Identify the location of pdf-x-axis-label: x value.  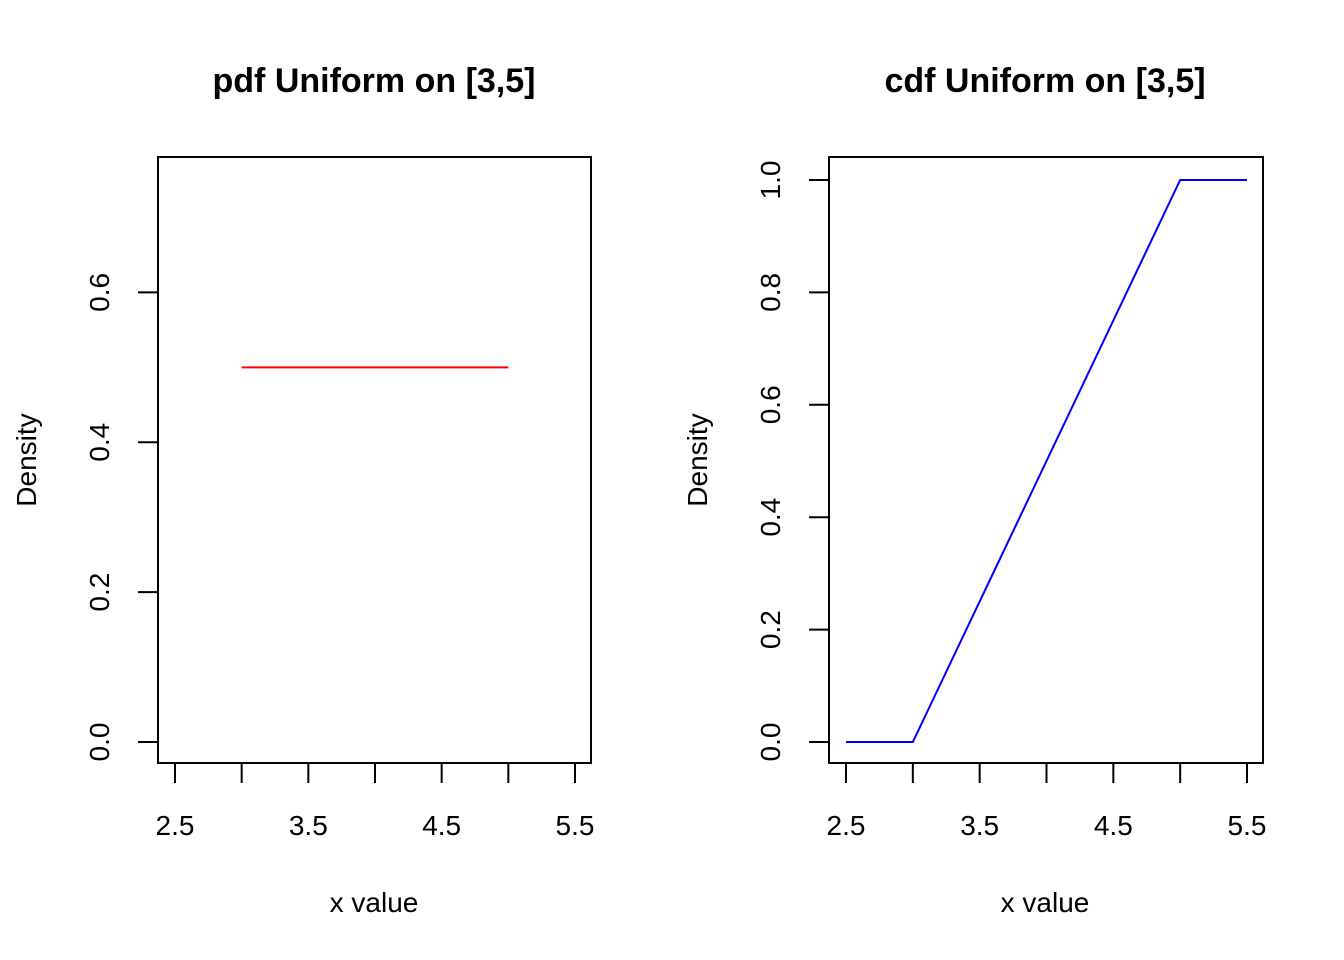
(374, 902).